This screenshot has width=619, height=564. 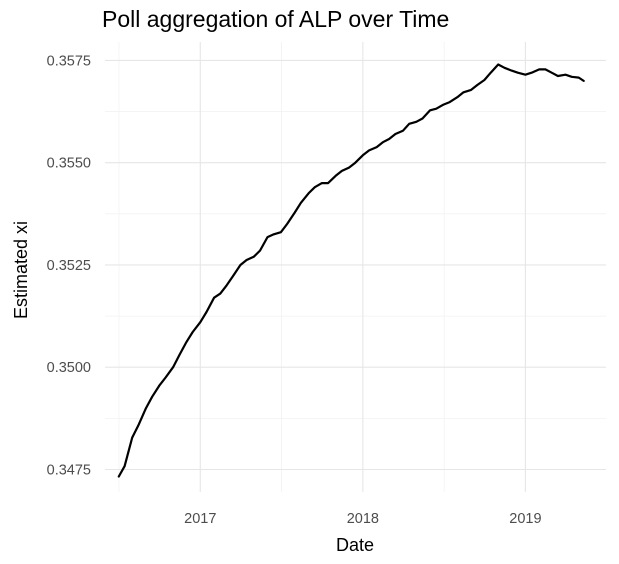 I want to click on y-tick-label: 0.3500, so click(x=69, y=368).